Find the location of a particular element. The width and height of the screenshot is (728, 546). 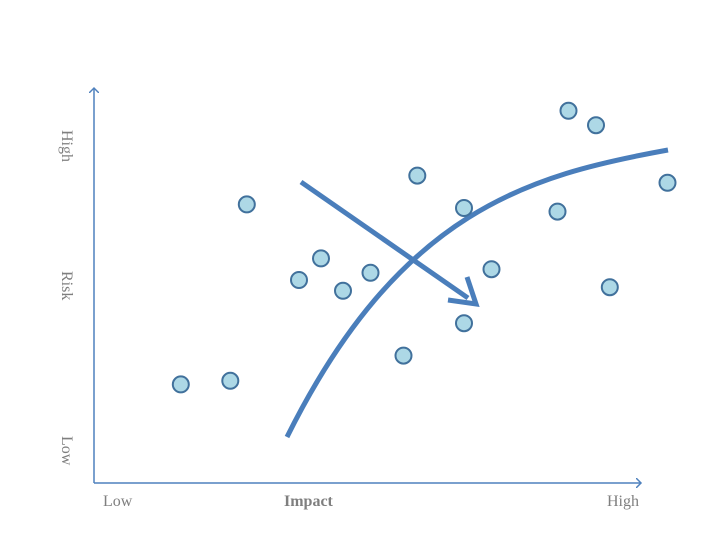

x-axis-title: Impact is located at coordinates (308, 501).